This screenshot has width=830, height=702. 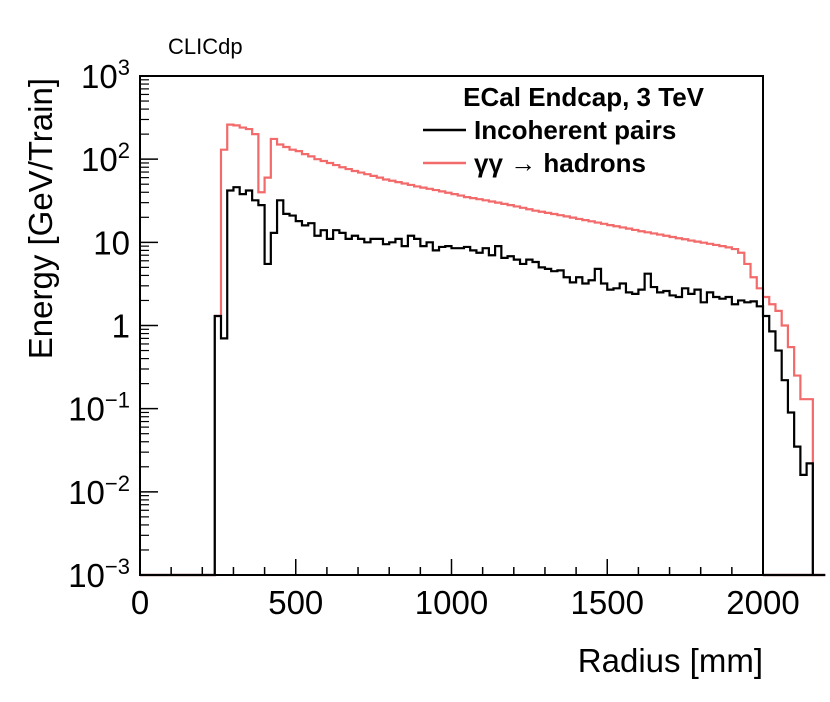 I want to click on x-axis-tick-labels: 0 500 1000 1500 2000, so click(x=465, y=602).